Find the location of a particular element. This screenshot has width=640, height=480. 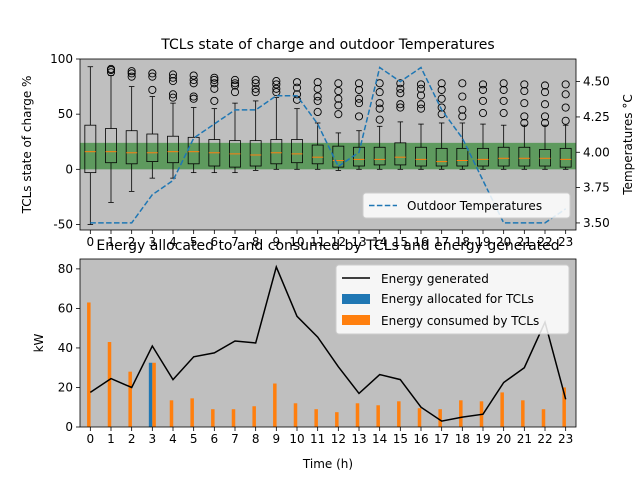

top-legend: Outdoor Temperatures is located at coordinates (466, 205).